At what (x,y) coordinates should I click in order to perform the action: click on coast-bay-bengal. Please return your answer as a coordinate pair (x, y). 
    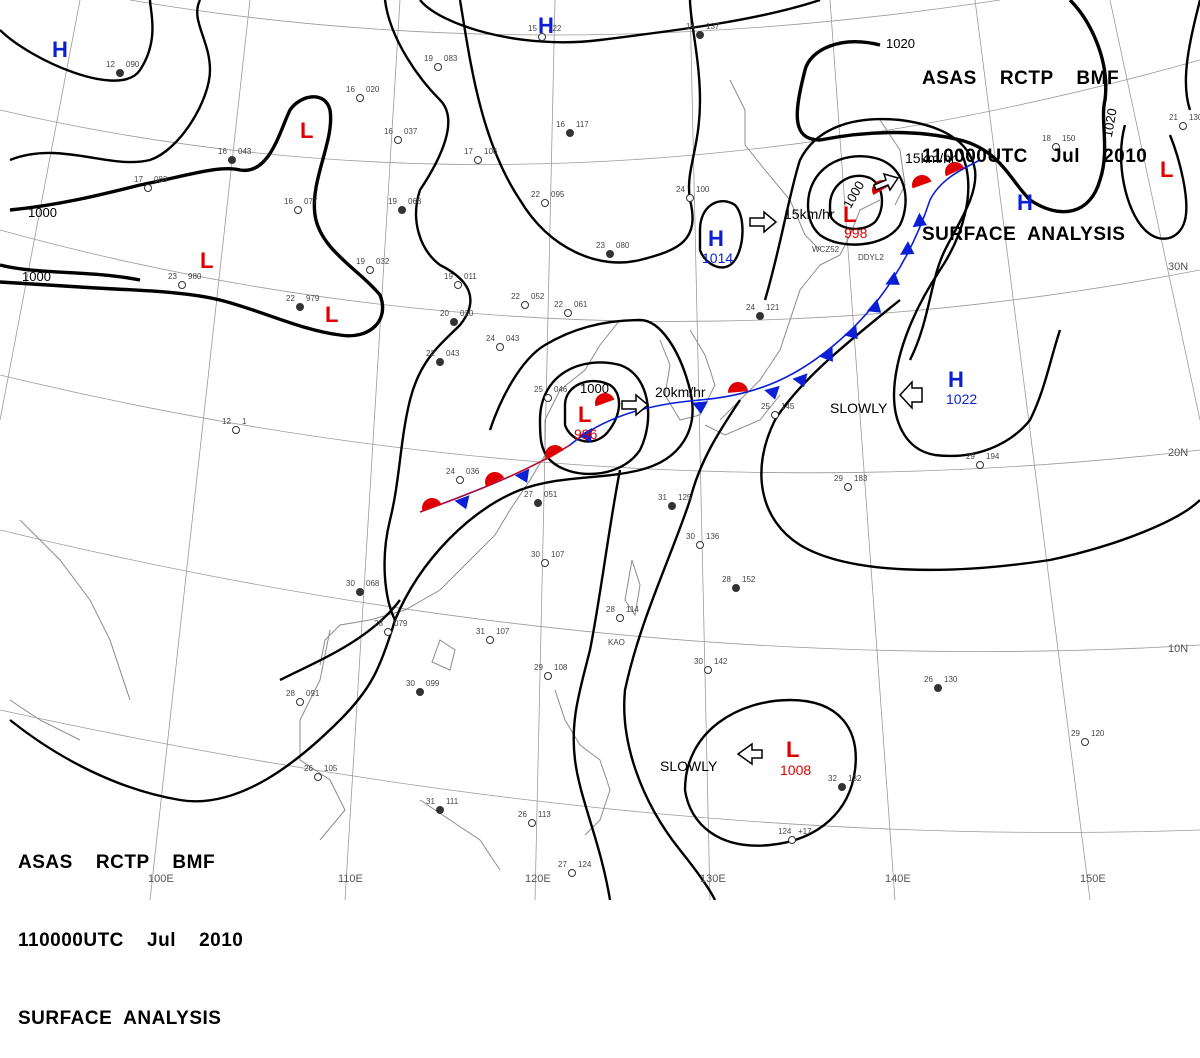
    Looking at the image, I should click on (75, 610).